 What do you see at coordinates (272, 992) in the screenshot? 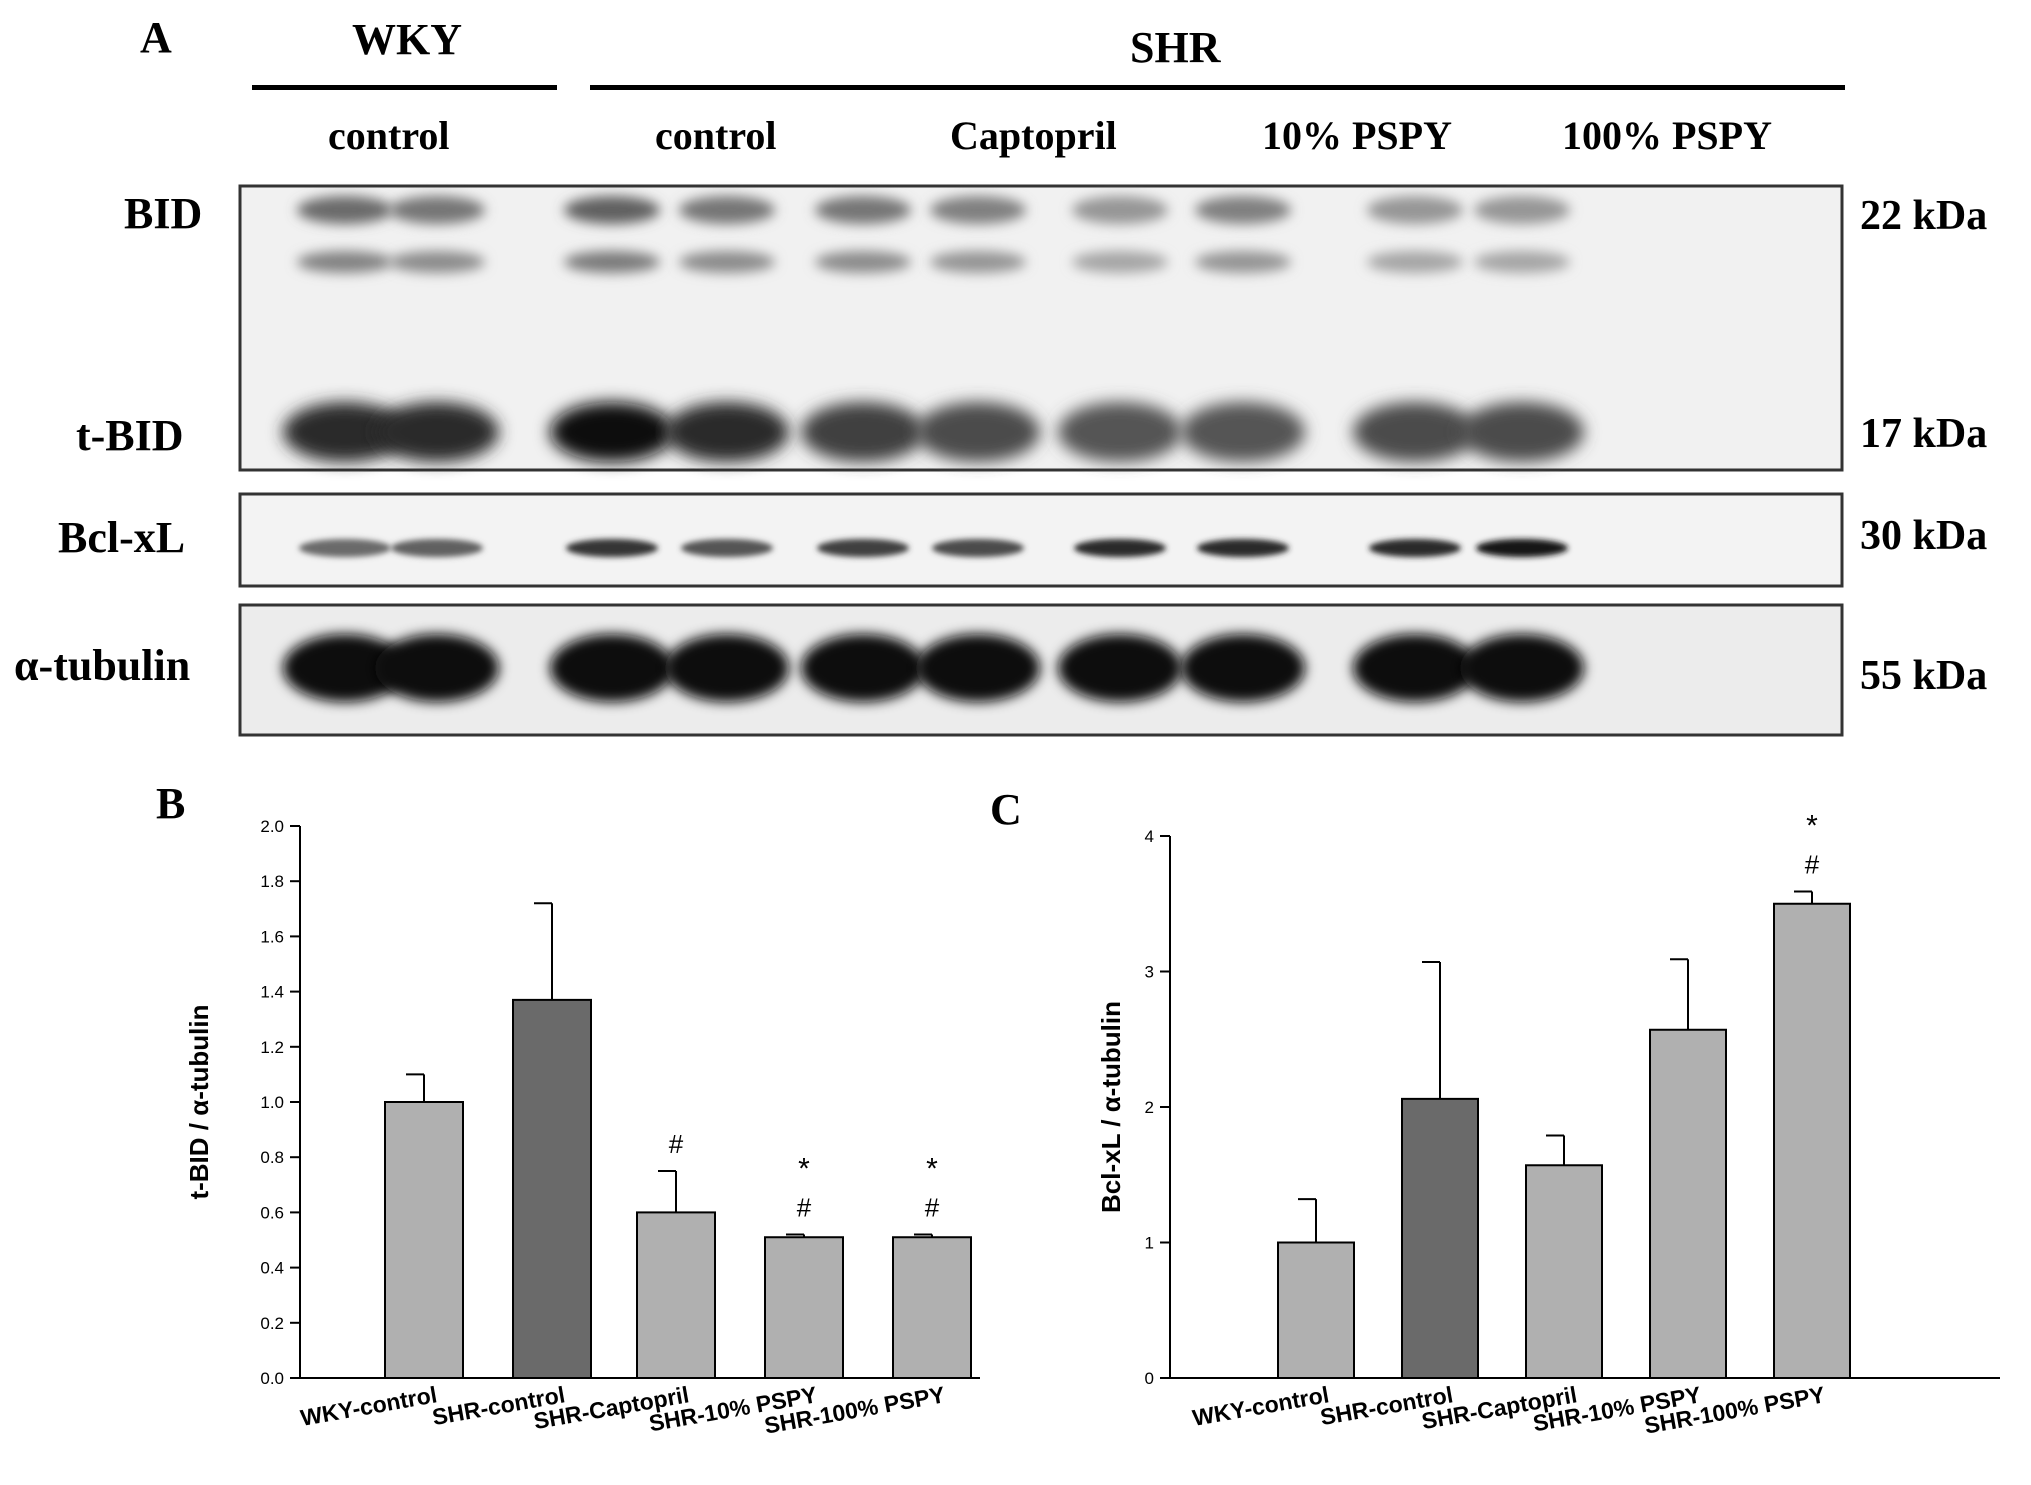
I see `y-tick-label: 1.4` at bounding box center [272, 992].